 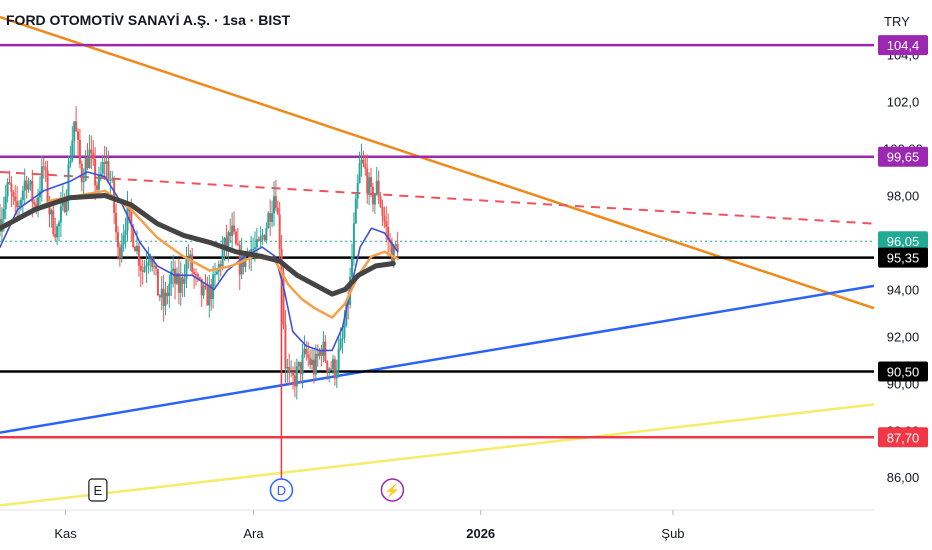 I want to click on y-tick-label: 98,00, so click(x=903, y=195).